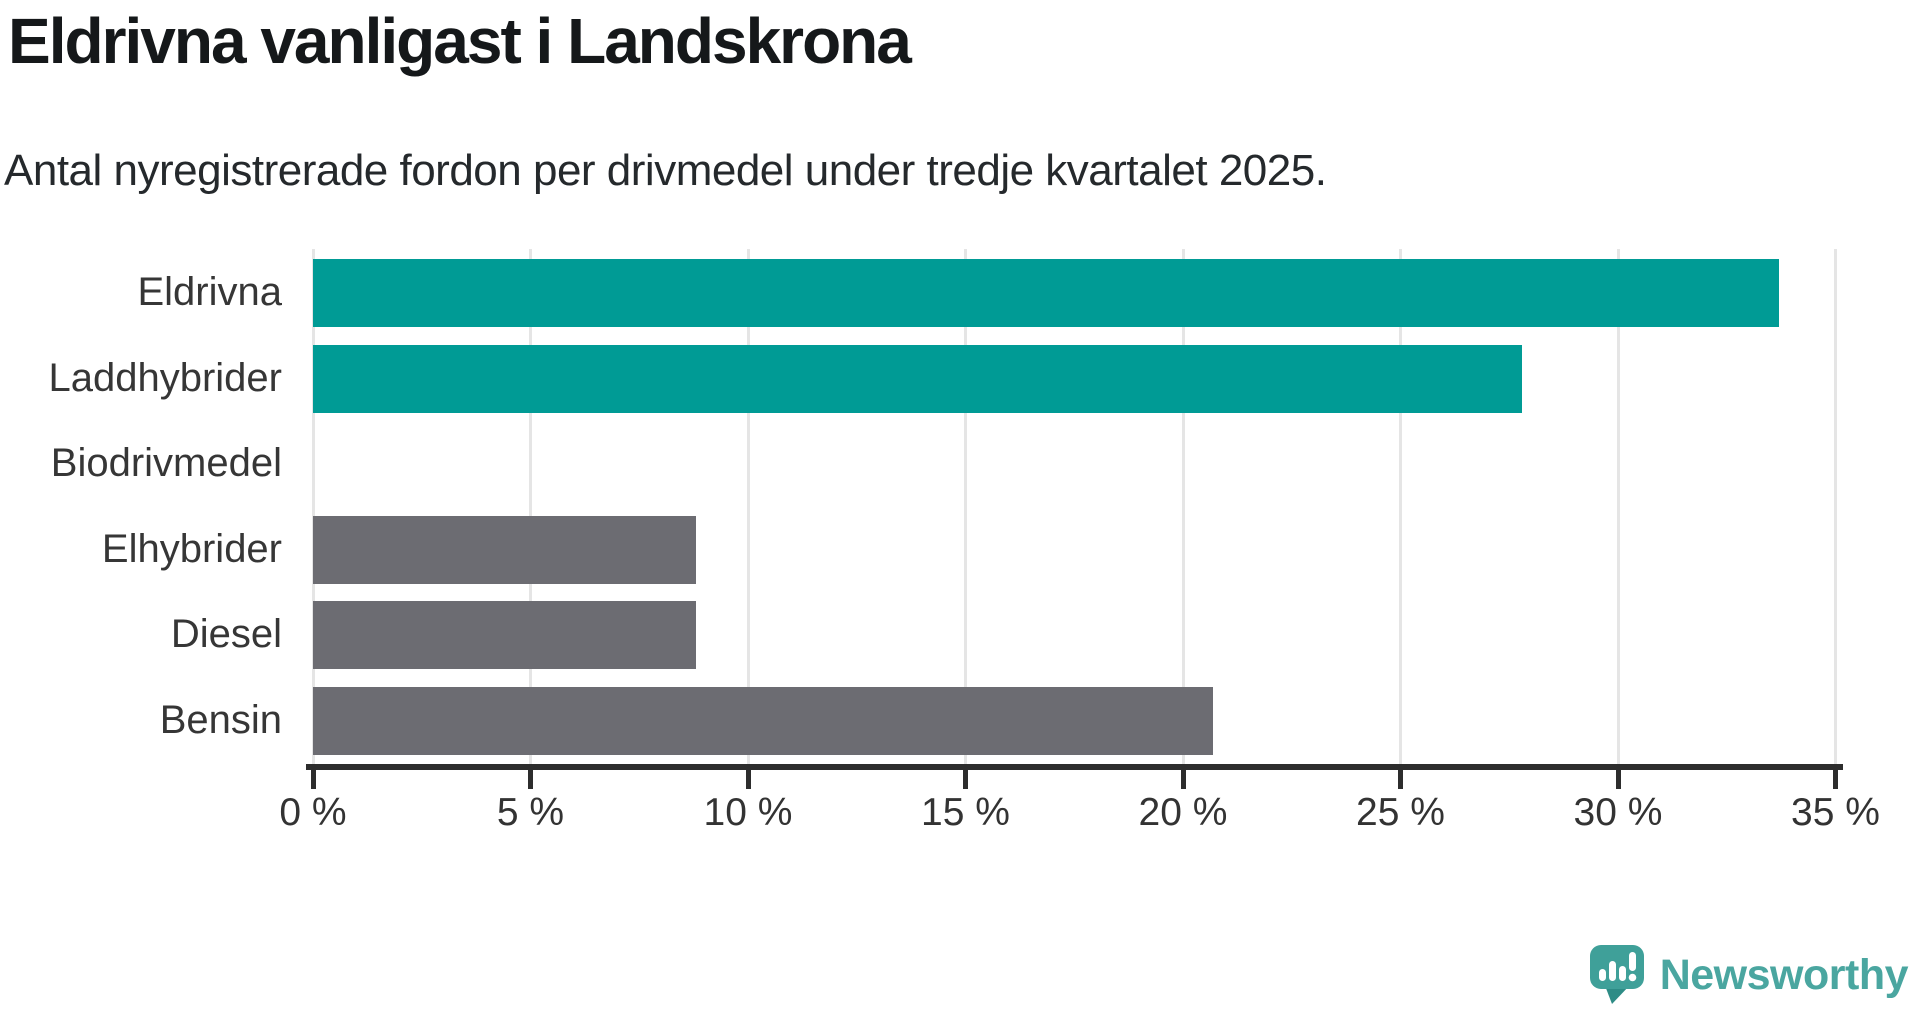 This screenshot has height=1010, width=1920. What do you see at coordinates (1784, 974) in the screenshot?
I see `brand-name: Newsworthy` at bounding box center [1784, 974].